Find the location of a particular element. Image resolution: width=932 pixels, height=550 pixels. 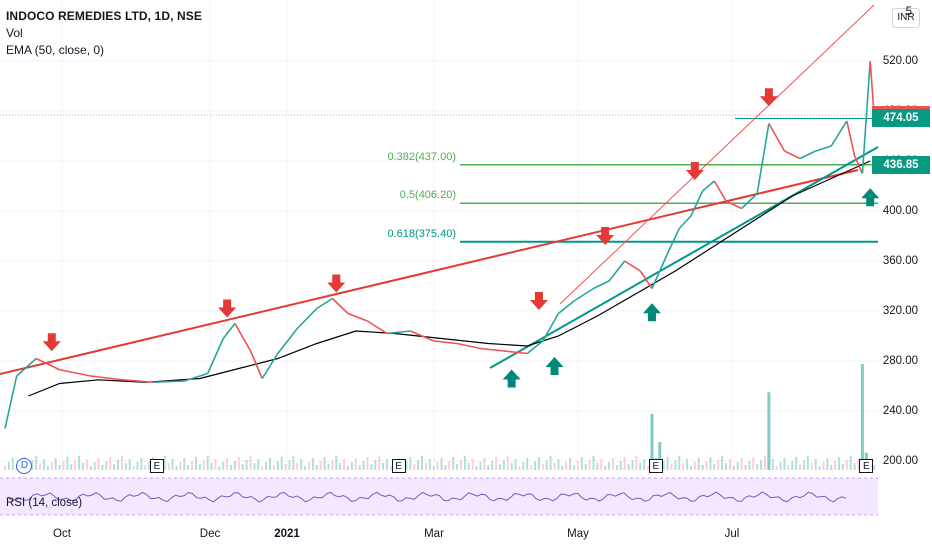

rsi-band is located at coordinates (439, 496).